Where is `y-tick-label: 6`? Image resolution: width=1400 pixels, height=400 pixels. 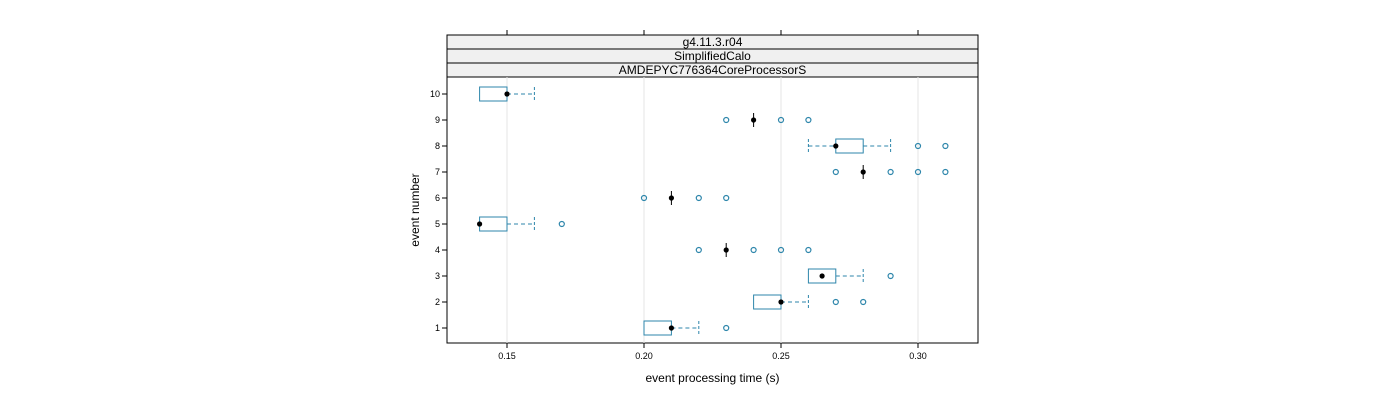
y-tick-label: 6 is located at coordinates (437, 198).